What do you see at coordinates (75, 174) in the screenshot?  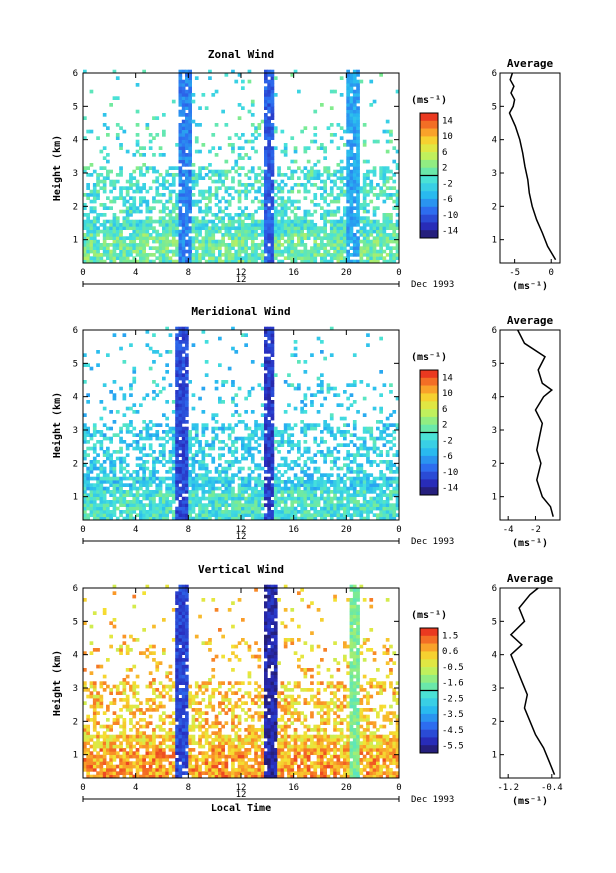 I see `y-tick-label: 3` at bounding box center [75, 174].